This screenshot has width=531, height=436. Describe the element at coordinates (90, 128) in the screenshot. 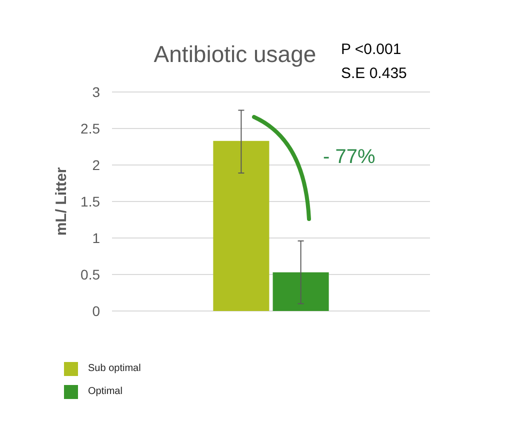

I see `y-tick-label: 2.5` at that location.